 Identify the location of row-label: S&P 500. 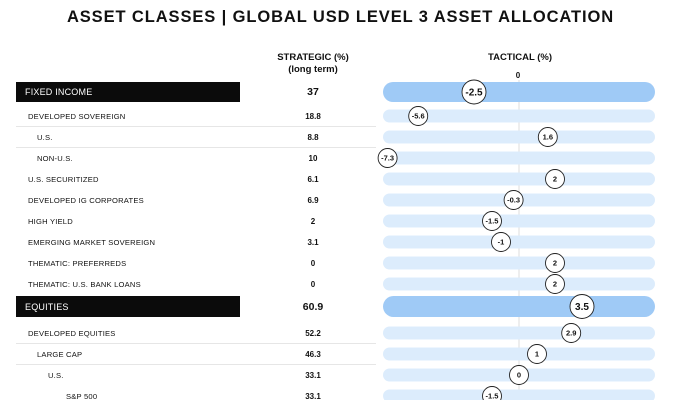
(82, 396).